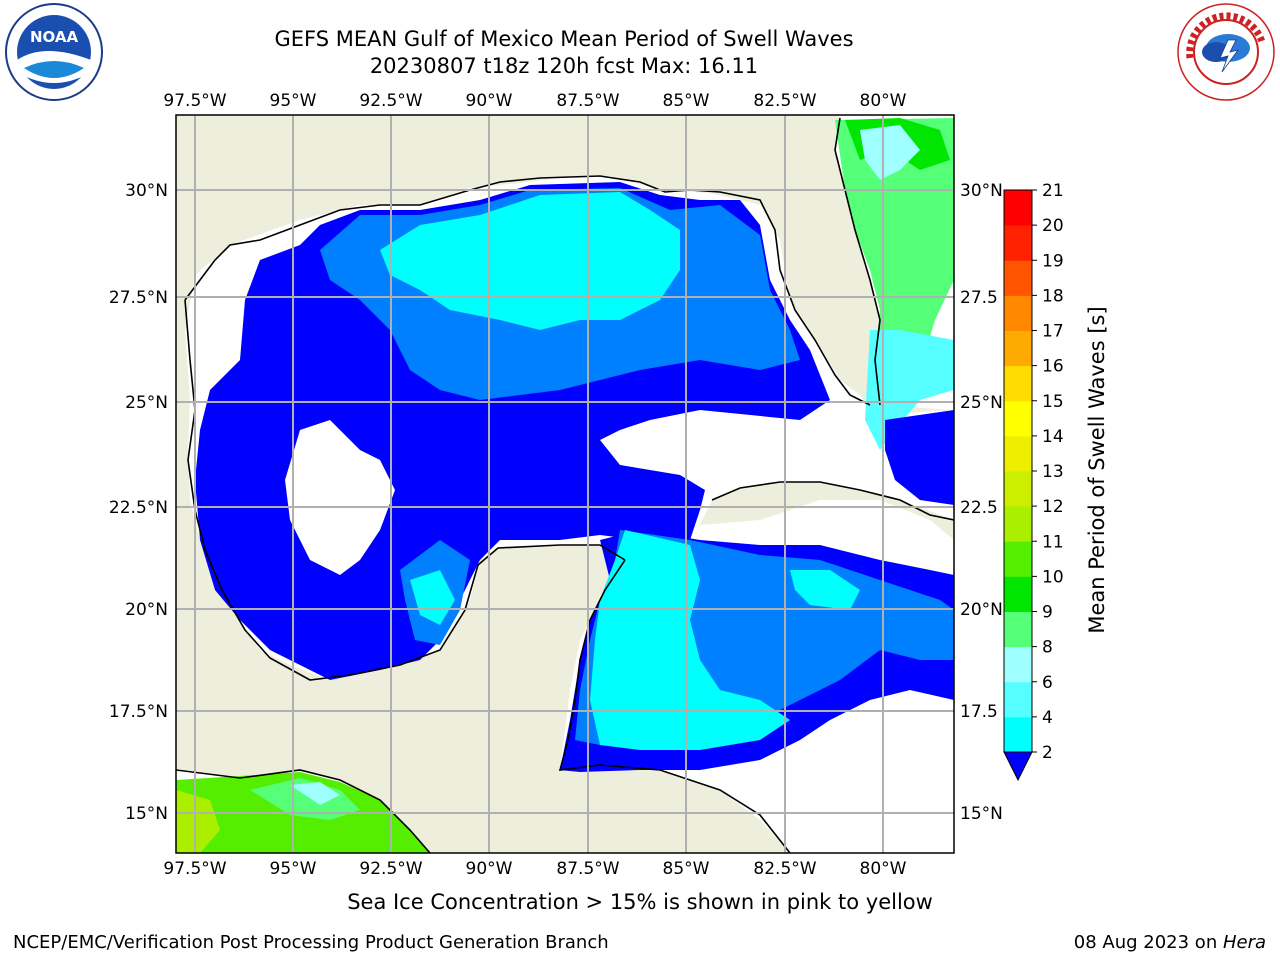 Image resolution: width=1280 pixels, height=960 pixels. Describe the element at coordinates (1244, 942) in the screenshot. I see `footer-host: Hera` at that location.